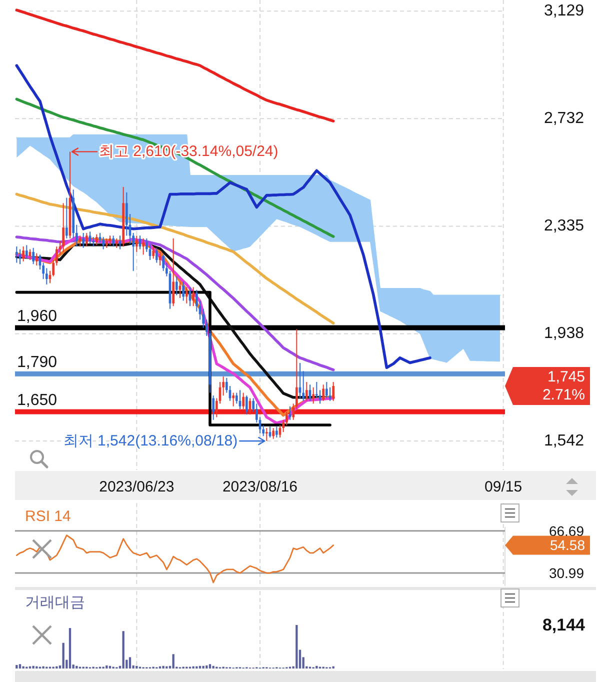 The image size is (600, 682). Describe the element at coordinates (564, 226) in the screenshot. I see `y-tick-label: 2,335` at that location.